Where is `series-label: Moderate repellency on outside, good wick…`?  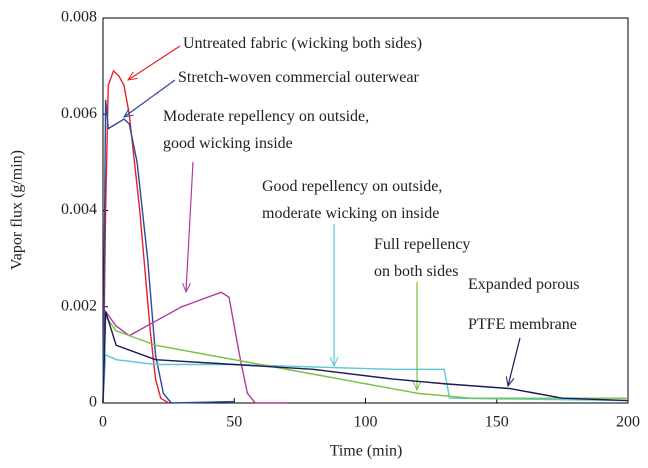
series-label: Moderate repellency on outside, good wick… is located at coordinates (266, 130).